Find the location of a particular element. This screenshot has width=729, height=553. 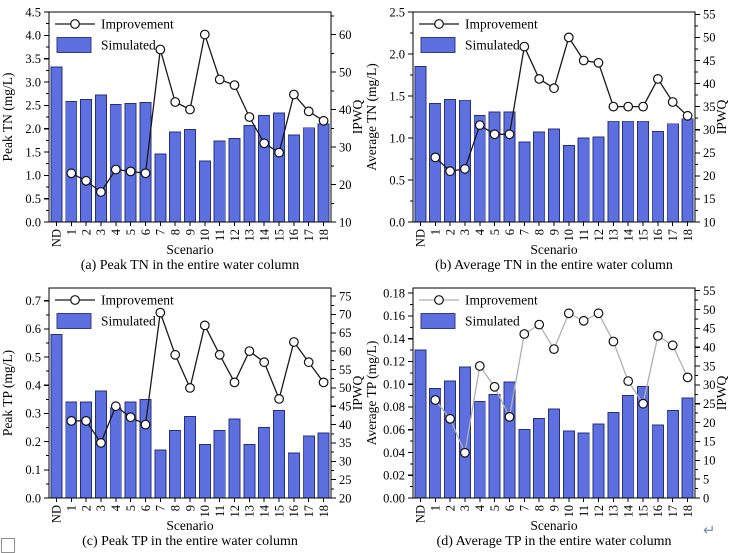

svg-text: 60 is located at coordinates (345, 35).